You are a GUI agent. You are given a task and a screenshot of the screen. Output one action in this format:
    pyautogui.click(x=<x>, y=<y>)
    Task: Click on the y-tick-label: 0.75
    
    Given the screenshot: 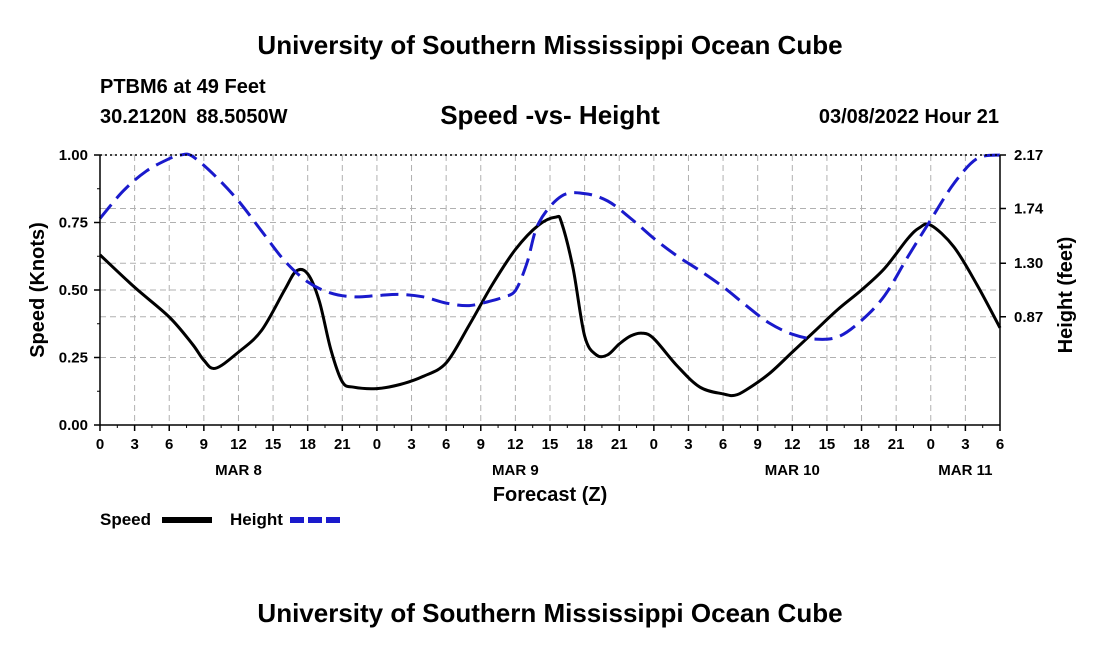 What is the action you would take?
    pyautogui.click(x=73, y=223)
    